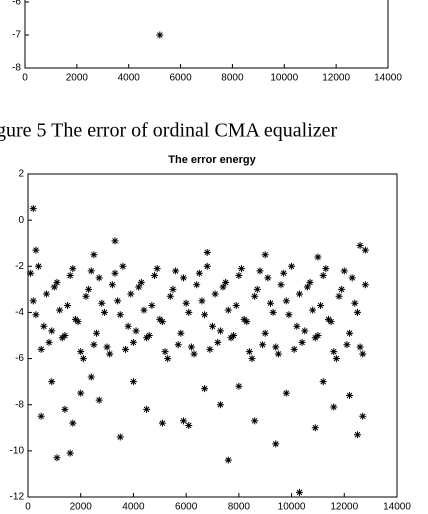 The image size is (428, 514). Describe the element at coordinates (17, 450) in the screenshot. I see `y-tick-label: -10` at that location.